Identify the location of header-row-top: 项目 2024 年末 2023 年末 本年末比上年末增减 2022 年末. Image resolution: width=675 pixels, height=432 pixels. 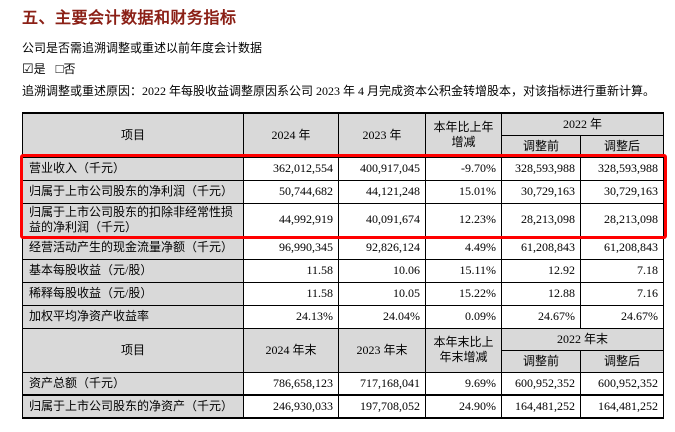
(343, 350).